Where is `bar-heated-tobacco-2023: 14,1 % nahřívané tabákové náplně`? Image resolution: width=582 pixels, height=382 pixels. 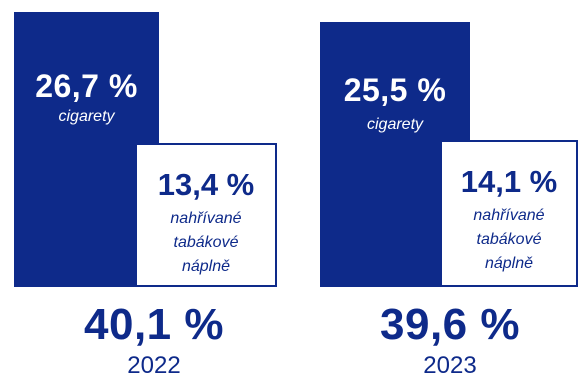
bar-heated-tobacco-2023: 14,1 % nahřívané tabákové náplně is located at coordinates (509, 213).